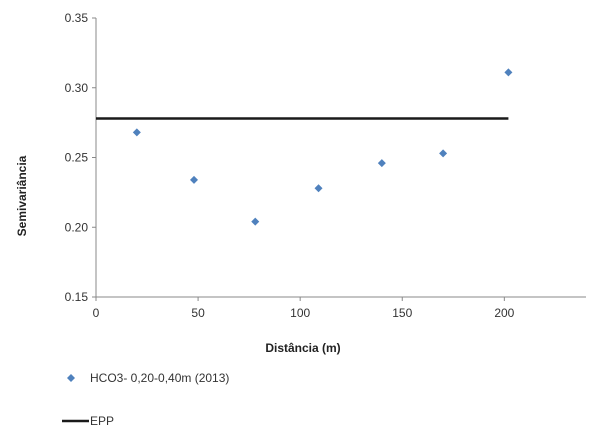 The height and width of the screenshot is (432, 589). What do you see at coordinates (96, 313) in the screenshot?
I see `x-tick-label: 0` at bounding box center [96, 313].